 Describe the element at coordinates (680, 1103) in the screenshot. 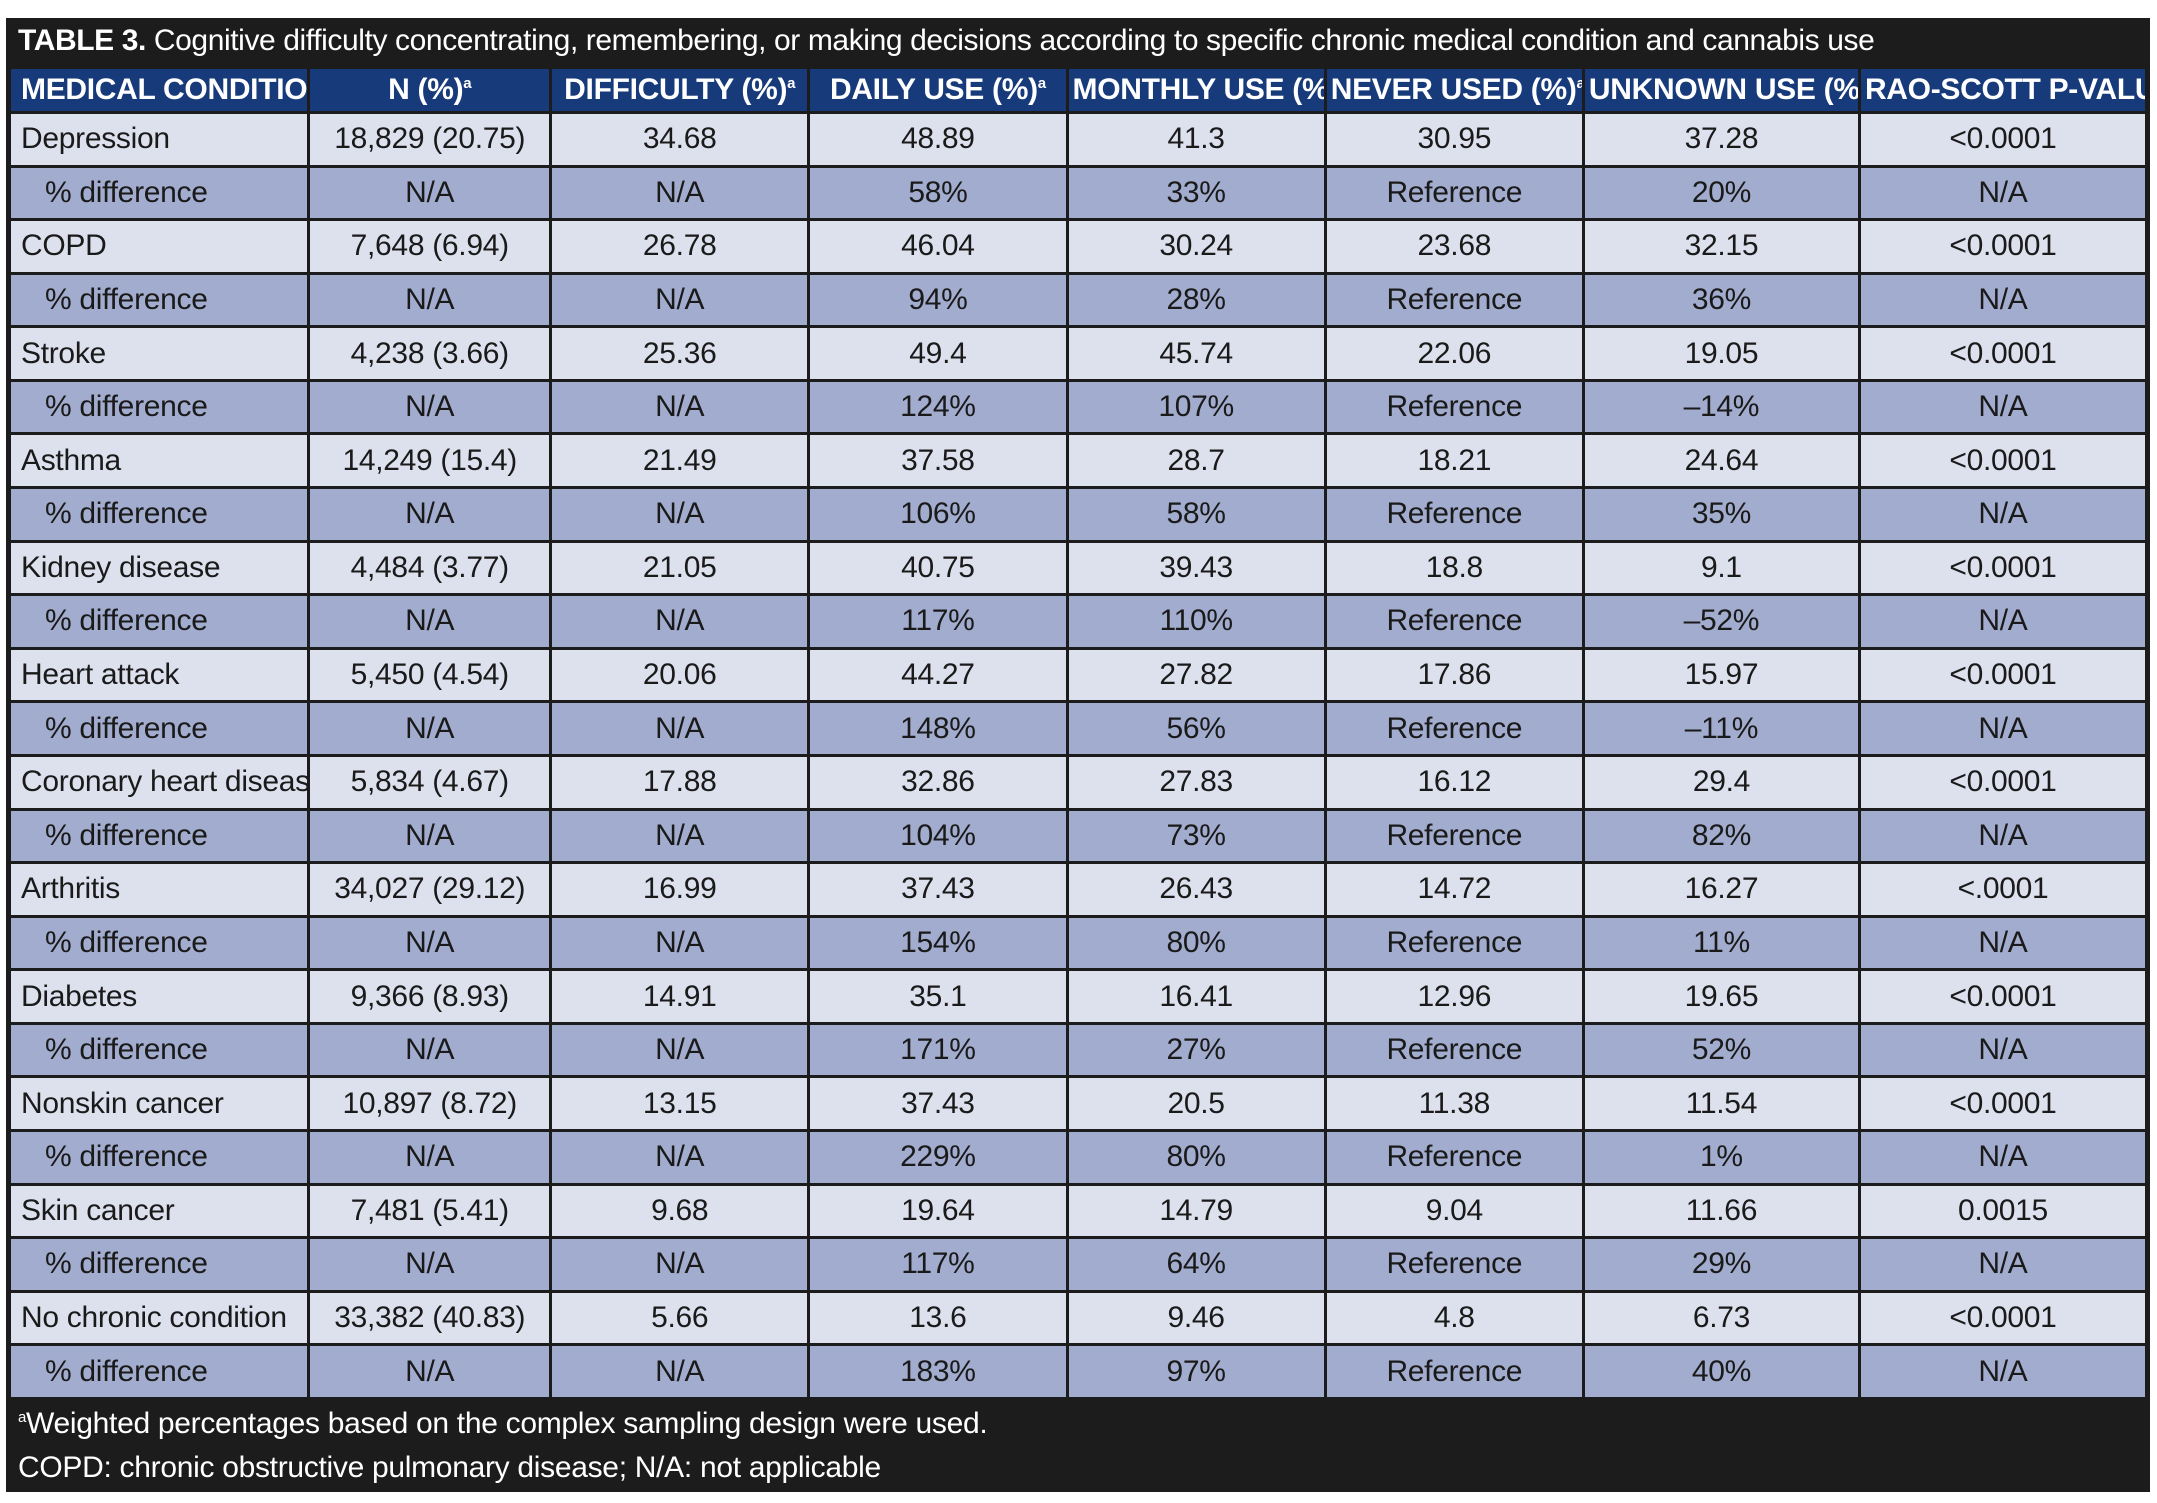

I see `table-cell: 13.15` at that location.